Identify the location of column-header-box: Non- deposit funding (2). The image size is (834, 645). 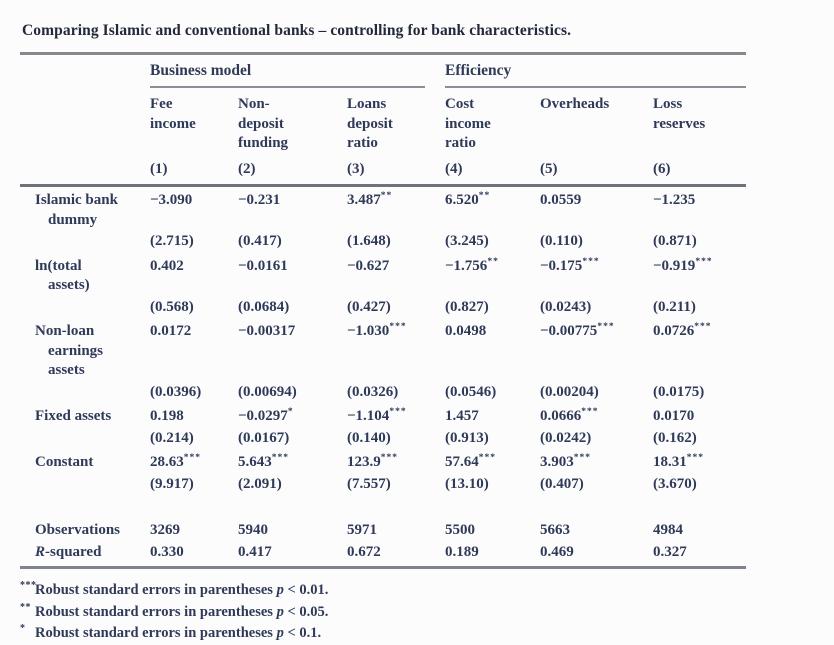
(292, 136).